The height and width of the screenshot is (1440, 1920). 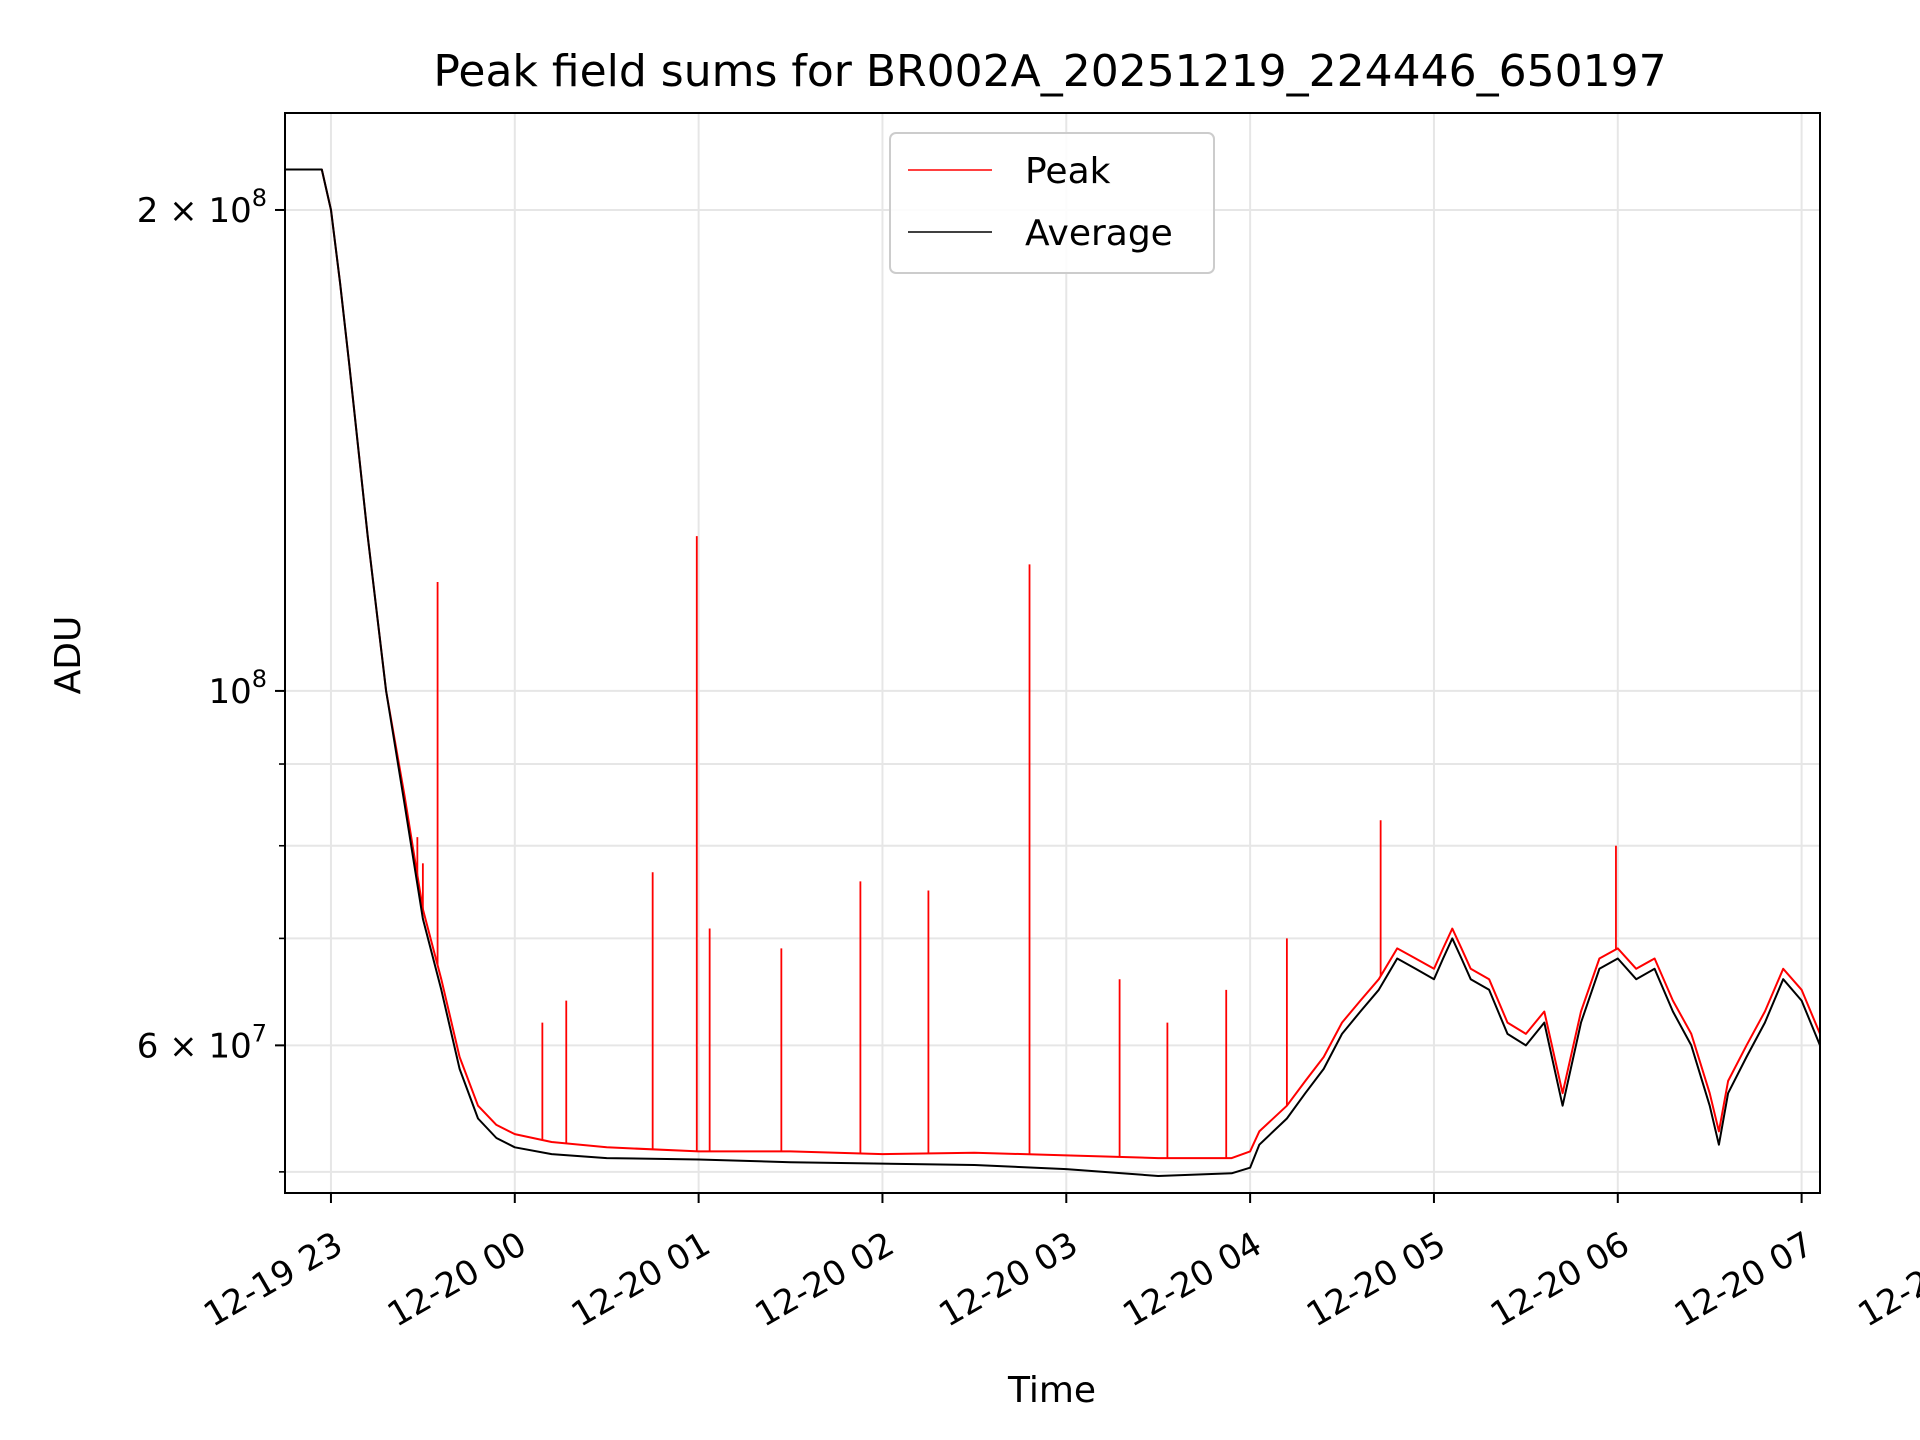 I want to click on y-ticks: 108 2 × 108 6 × 107, so click(x=211, y=678).